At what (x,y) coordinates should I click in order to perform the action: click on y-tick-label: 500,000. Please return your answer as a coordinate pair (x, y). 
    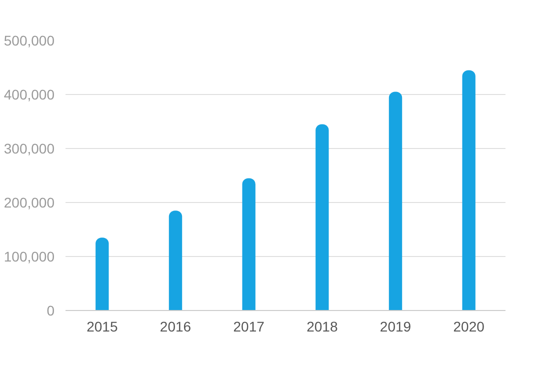
    Looking at the image, I should click on (29, 40).